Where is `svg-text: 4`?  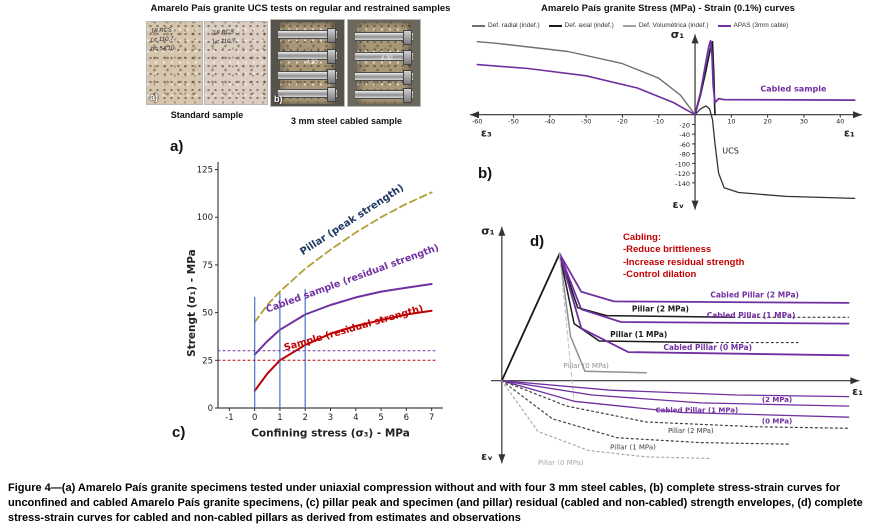 svg-text: 4 is located at coordinates (355, 418).